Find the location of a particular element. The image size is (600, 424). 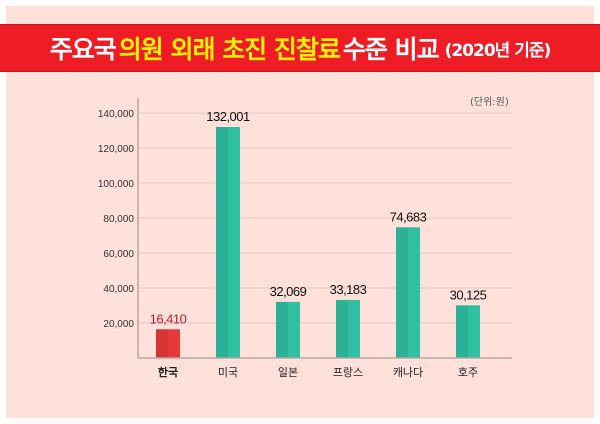

y-tick-label: 60,000 is located at coordinates (118, 254).